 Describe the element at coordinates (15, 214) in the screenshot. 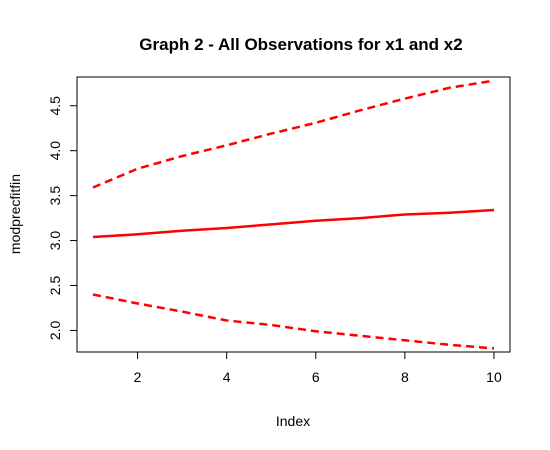

I see `y-axis-label: modprecfitfin` at that location.